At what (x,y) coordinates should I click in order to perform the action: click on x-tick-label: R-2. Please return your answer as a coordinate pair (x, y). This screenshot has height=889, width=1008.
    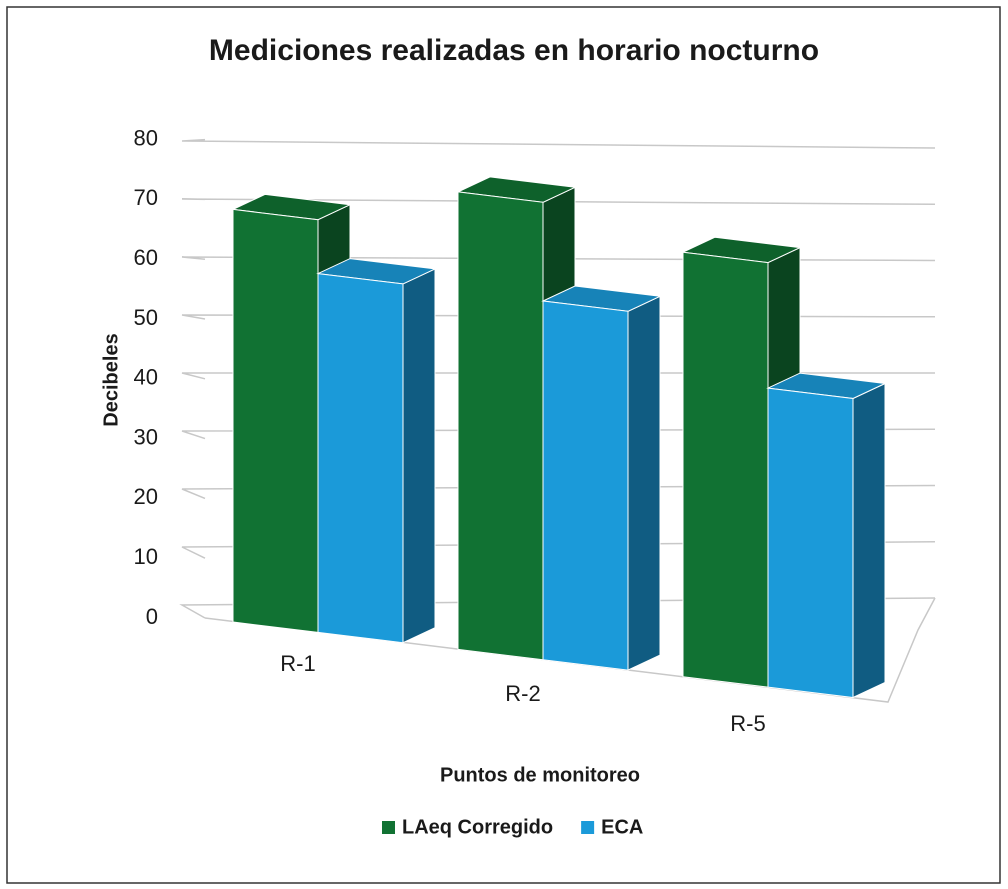
    Looking at the image, I should click on (522, 693).